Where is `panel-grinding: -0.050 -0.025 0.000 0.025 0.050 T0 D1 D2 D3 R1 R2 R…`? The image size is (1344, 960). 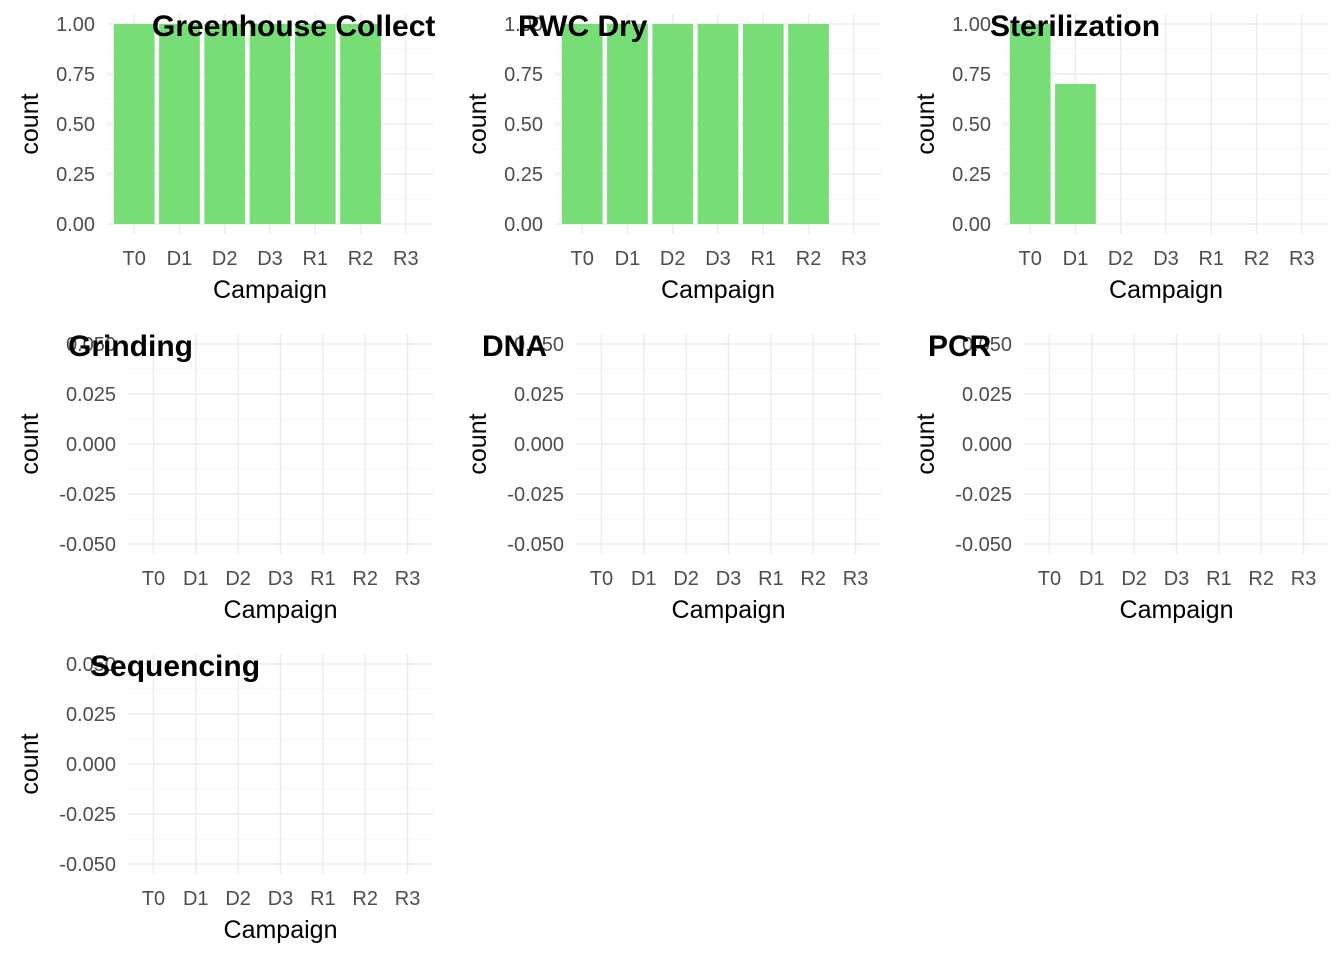 panel-grinding: -0.050 -0.025 0.000 0.025 0.050 T0 D1 D2 D3 R1 R2 R… is located at coordinates (224, 477).